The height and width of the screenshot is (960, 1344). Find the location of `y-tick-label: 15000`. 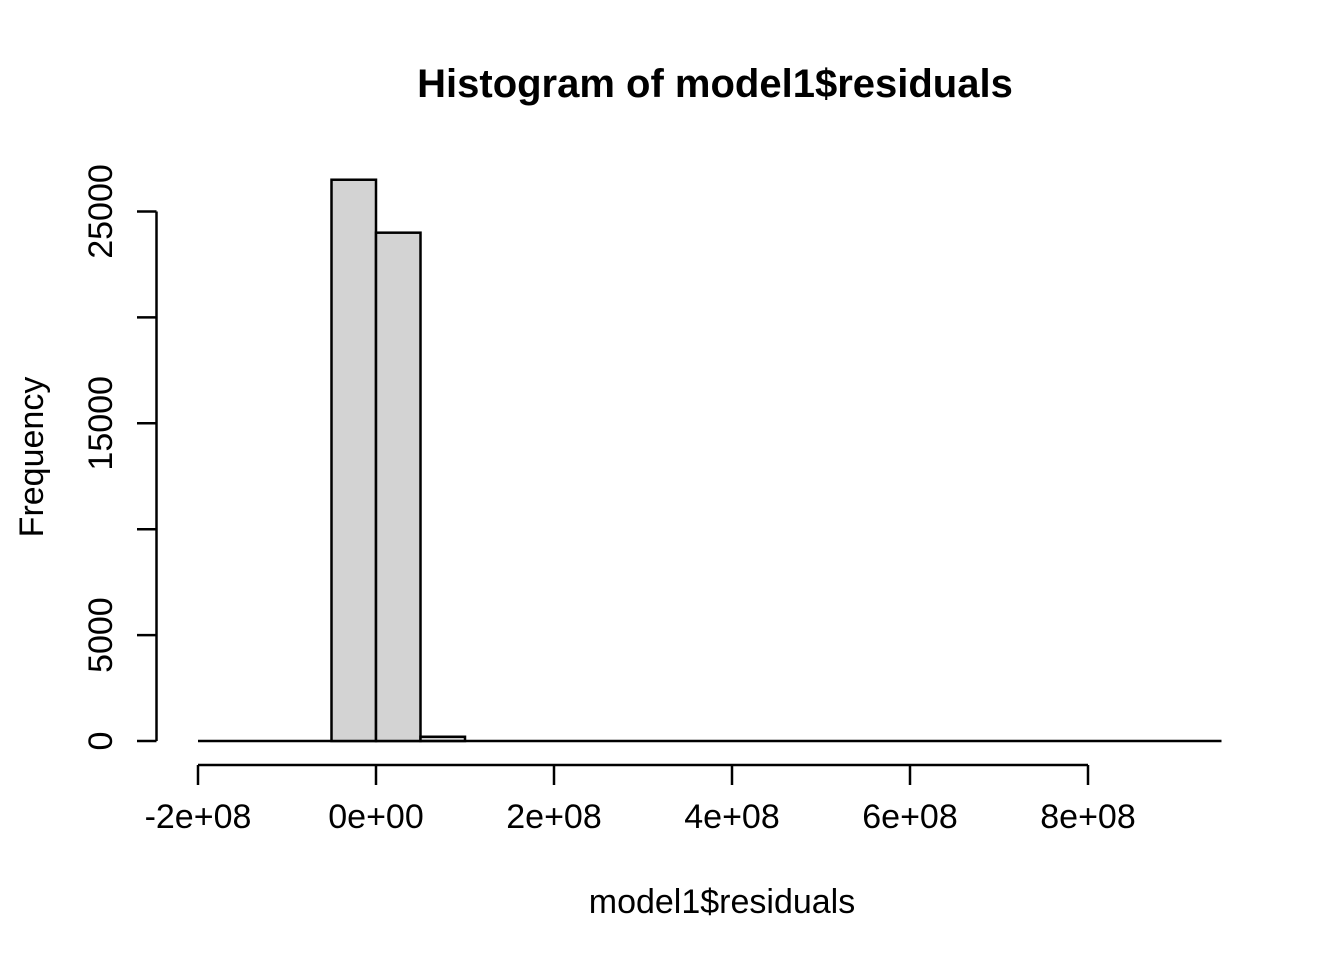

y-tick-label: 15000 is located at coordinates (101, 423).